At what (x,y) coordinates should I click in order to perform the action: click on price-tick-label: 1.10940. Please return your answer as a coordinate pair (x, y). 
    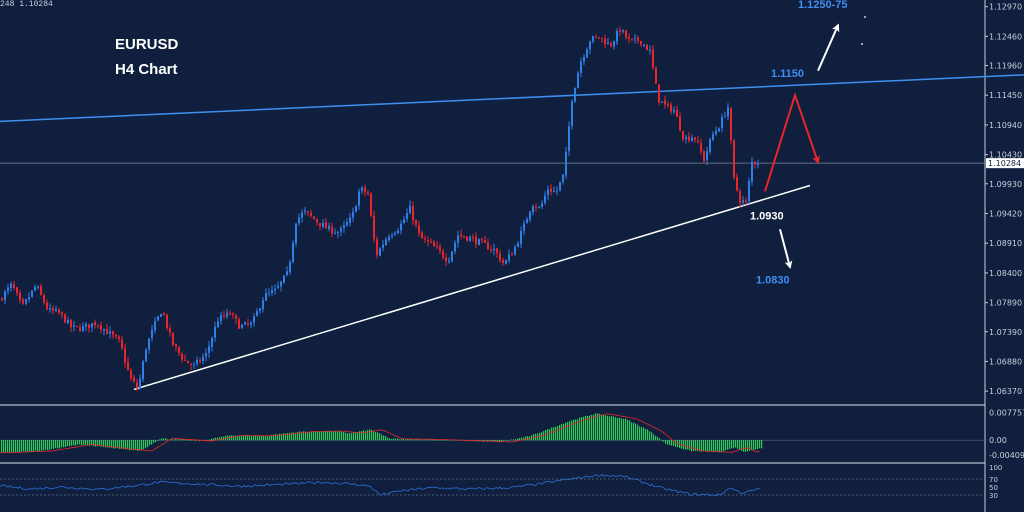
    Looking at the image, I should click on (1005, 125).